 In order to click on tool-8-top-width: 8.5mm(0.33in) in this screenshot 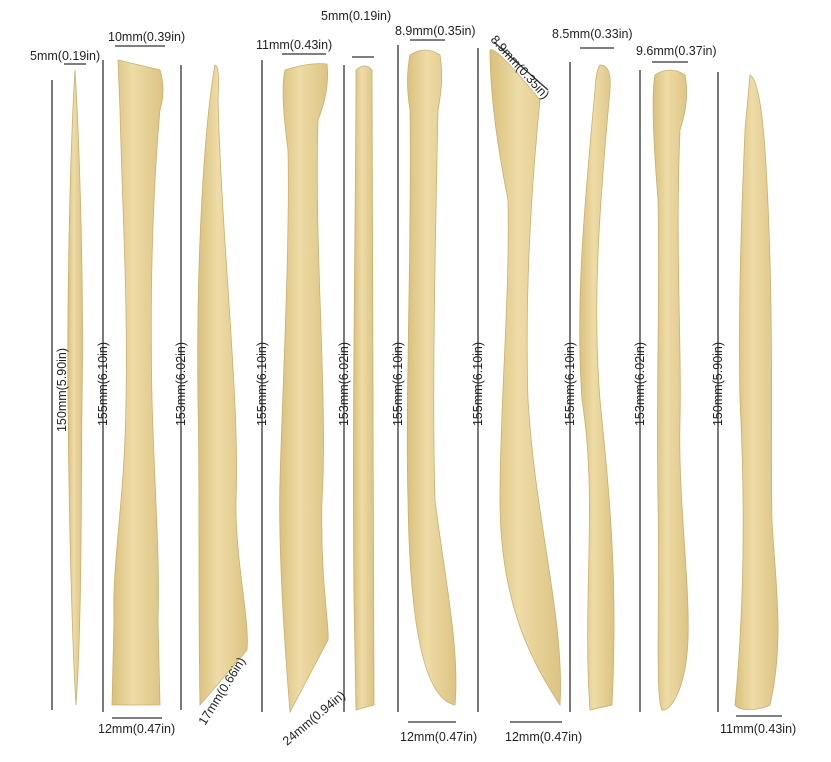, I will do `click(592, 34)`.